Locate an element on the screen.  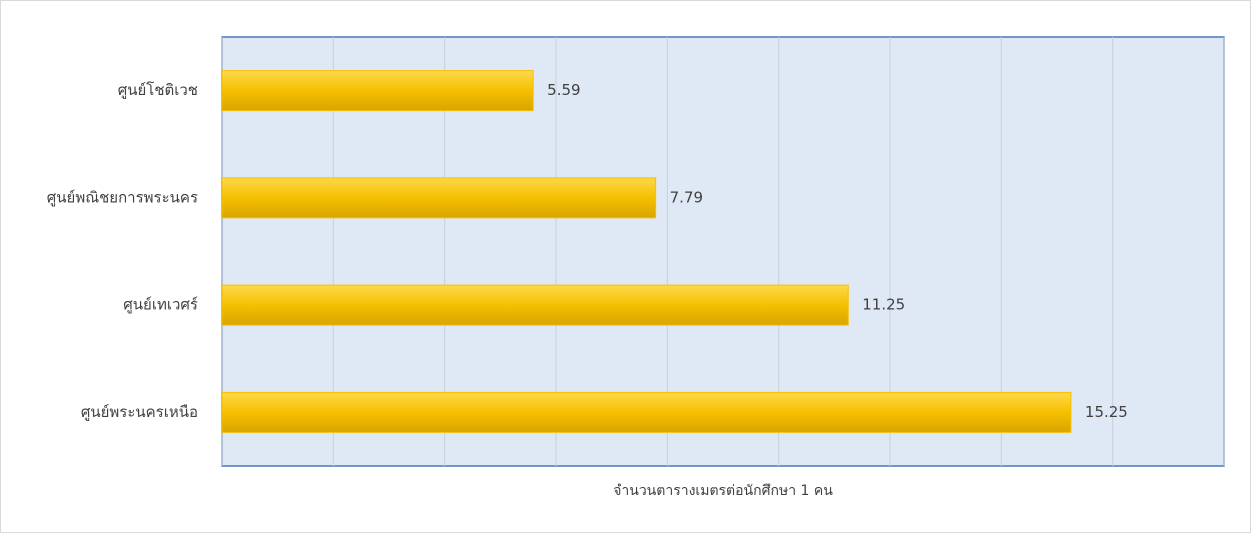
data-label: 11.25 is located at coordinates (883, 305).